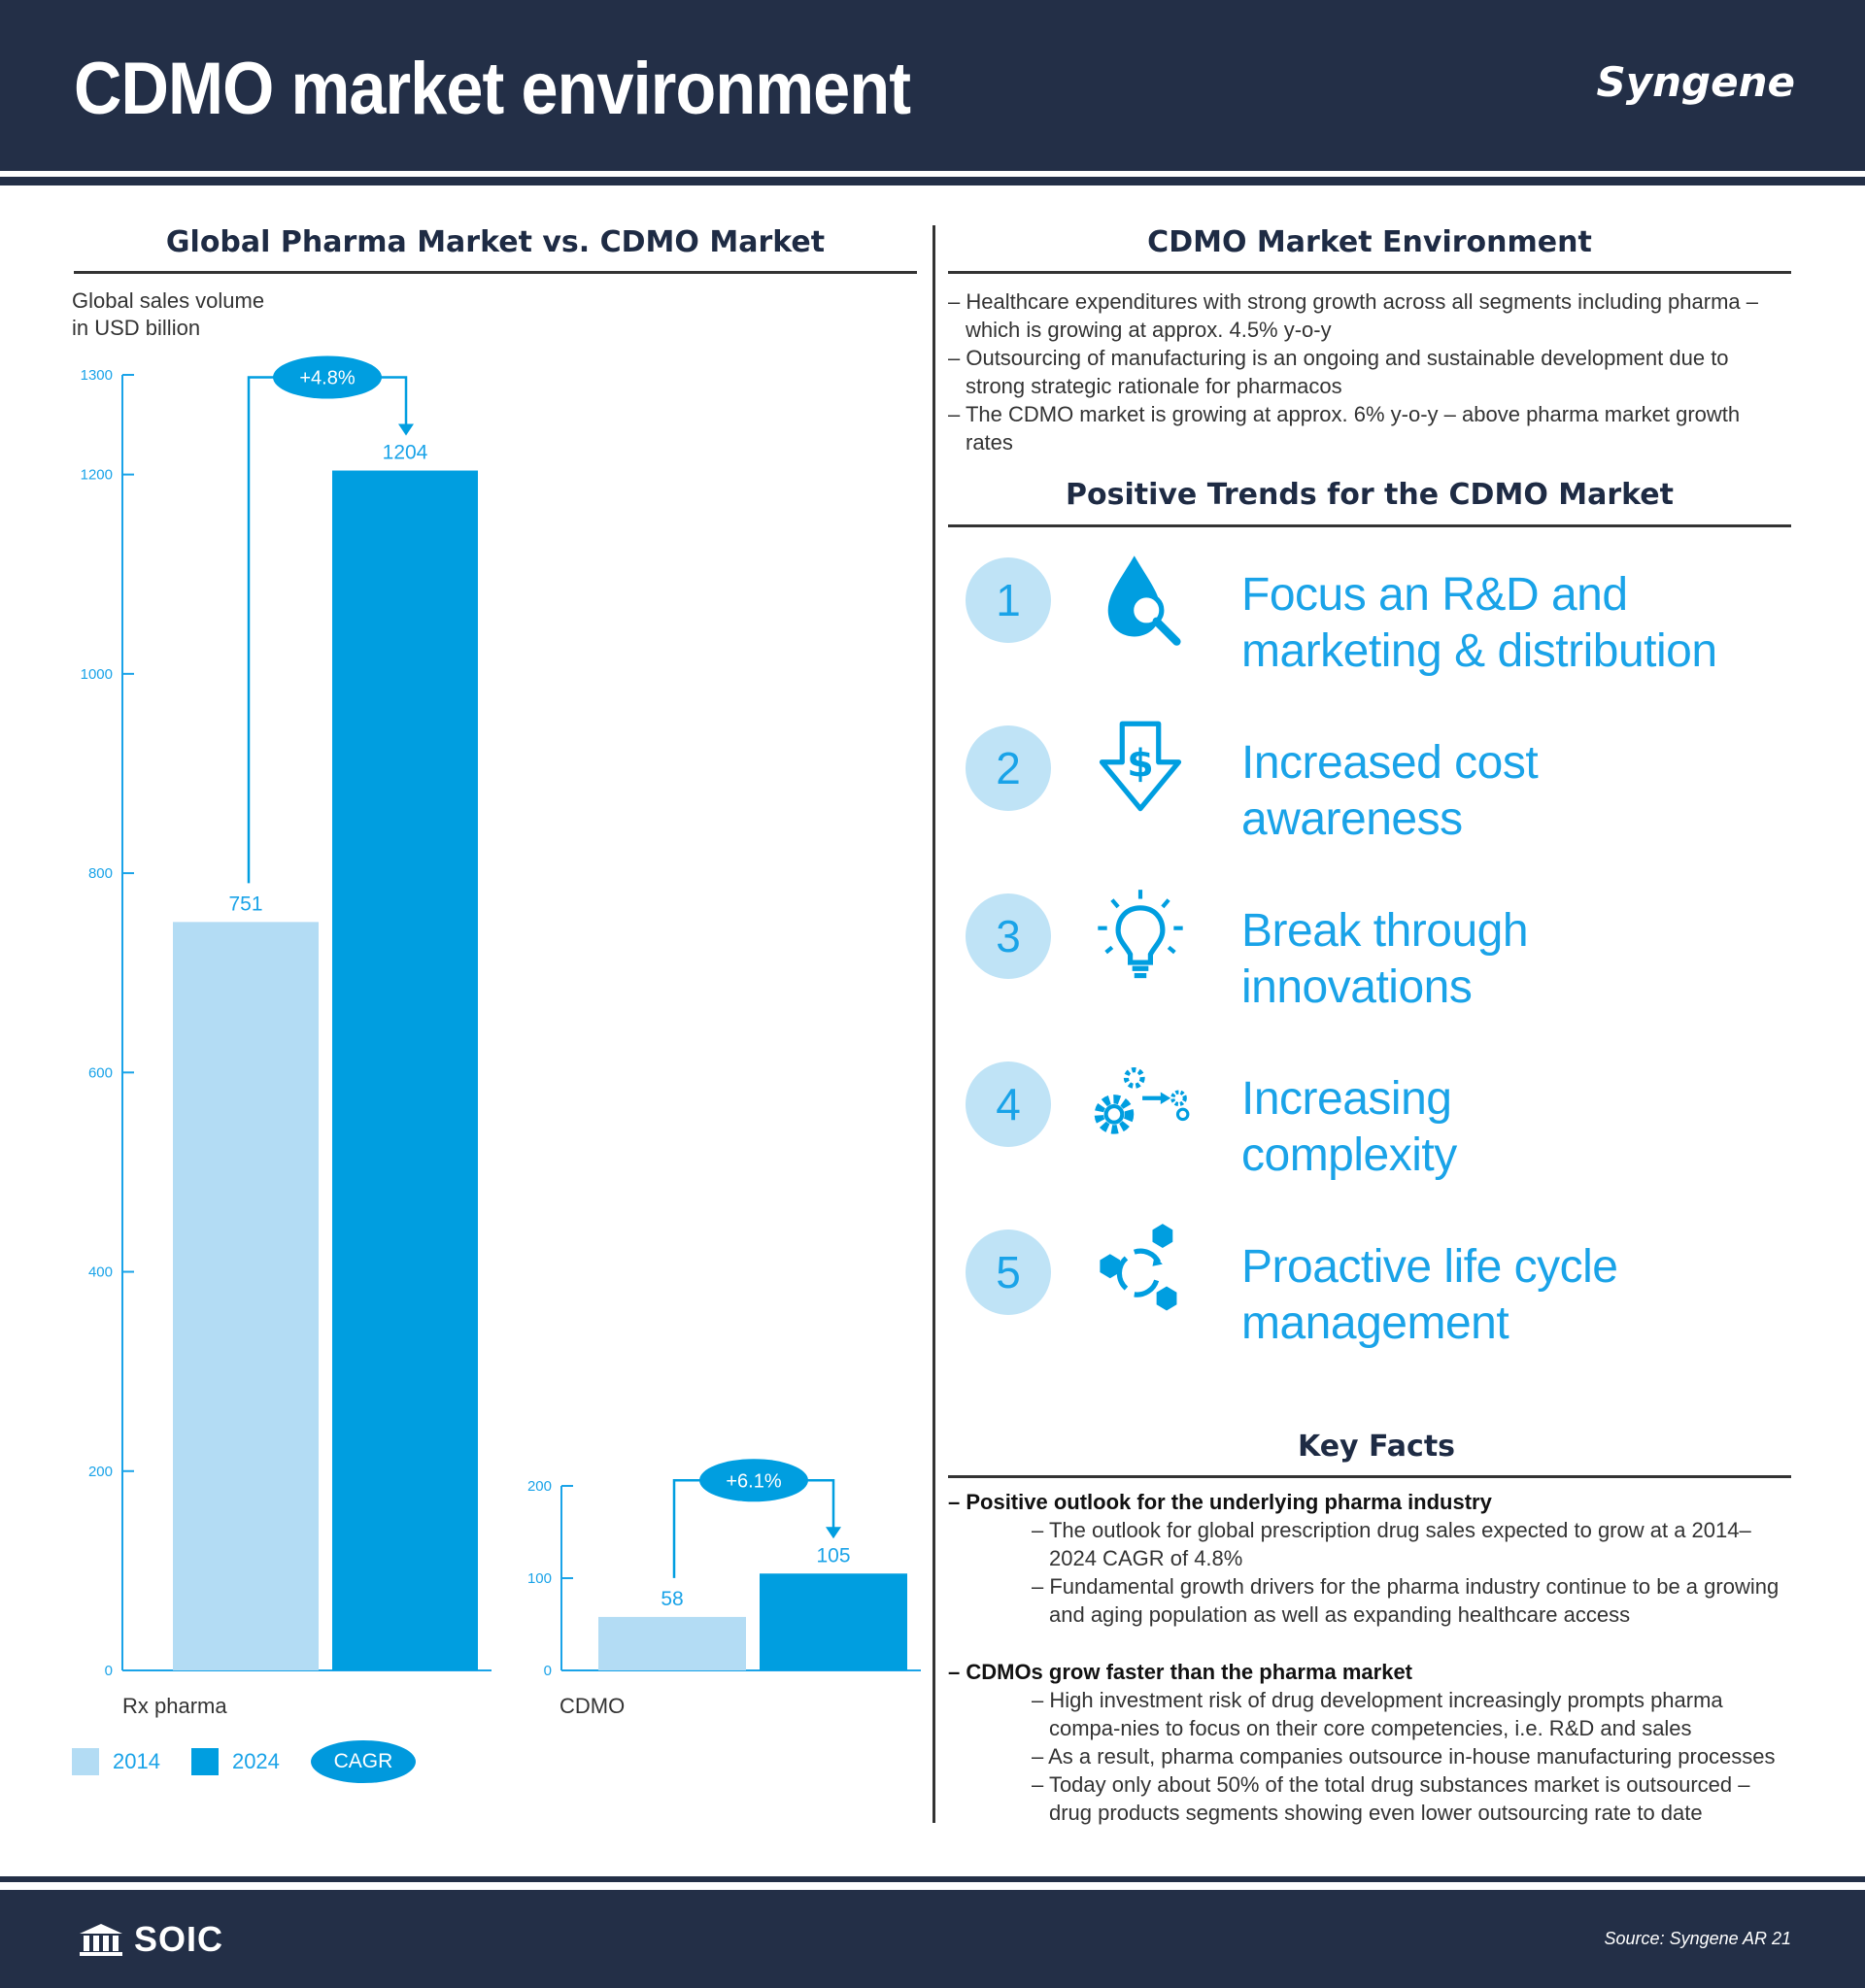 Image resolution: width=1865 pixels, height=1988 pixels. What do you see at coordinates (932, 1939) in the screenshot?
I see `footer-bar: SOIC Source: Syngene AR 21` at bounding box center [932, 1939].